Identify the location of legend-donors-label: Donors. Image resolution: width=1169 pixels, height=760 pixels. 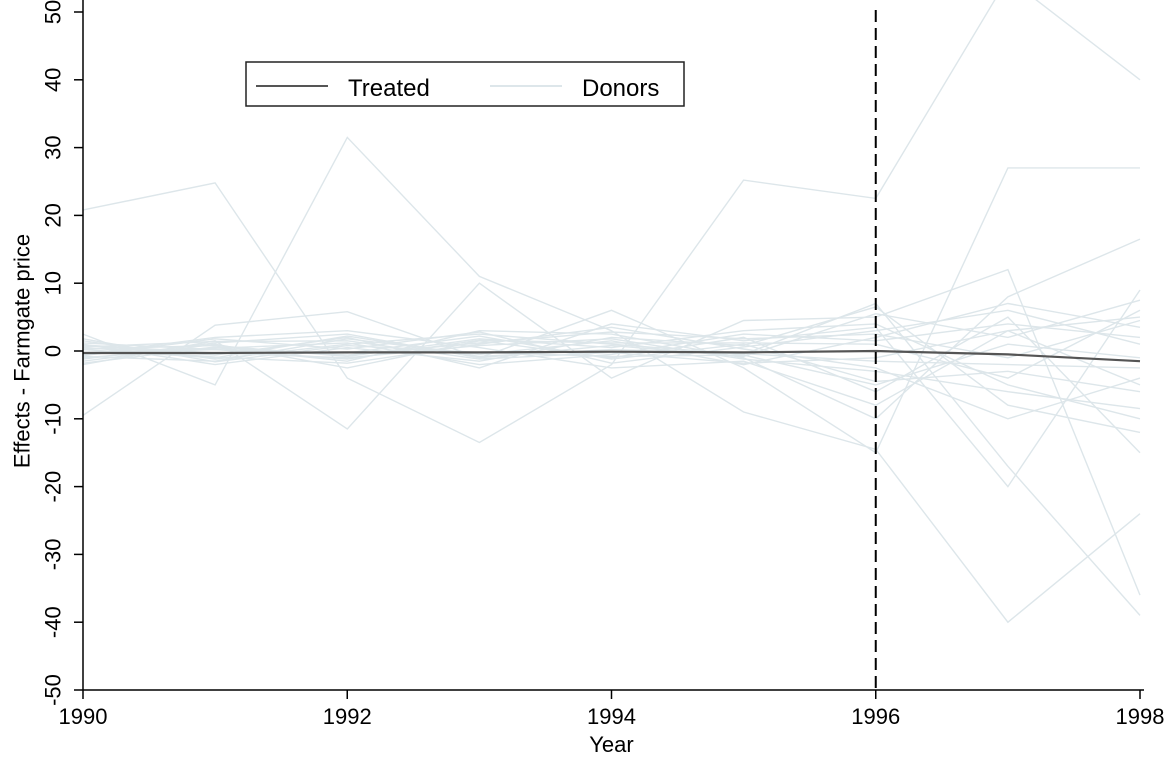
(620, 88).